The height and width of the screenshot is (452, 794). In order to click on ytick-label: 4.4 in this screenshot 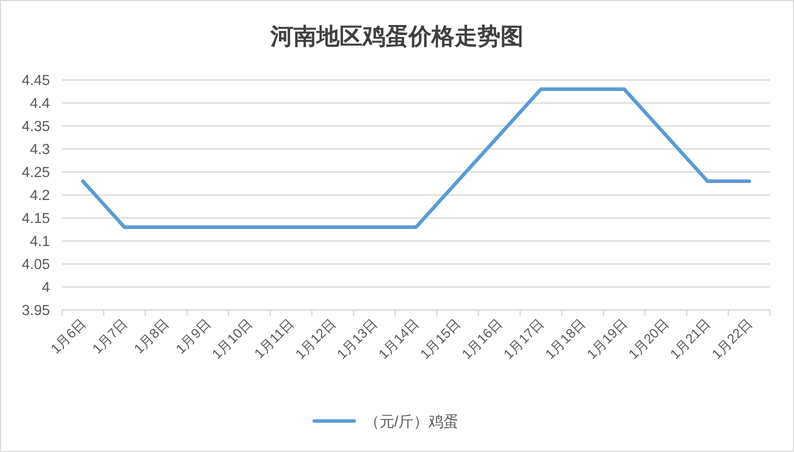, I will do `click(40, 104)`.